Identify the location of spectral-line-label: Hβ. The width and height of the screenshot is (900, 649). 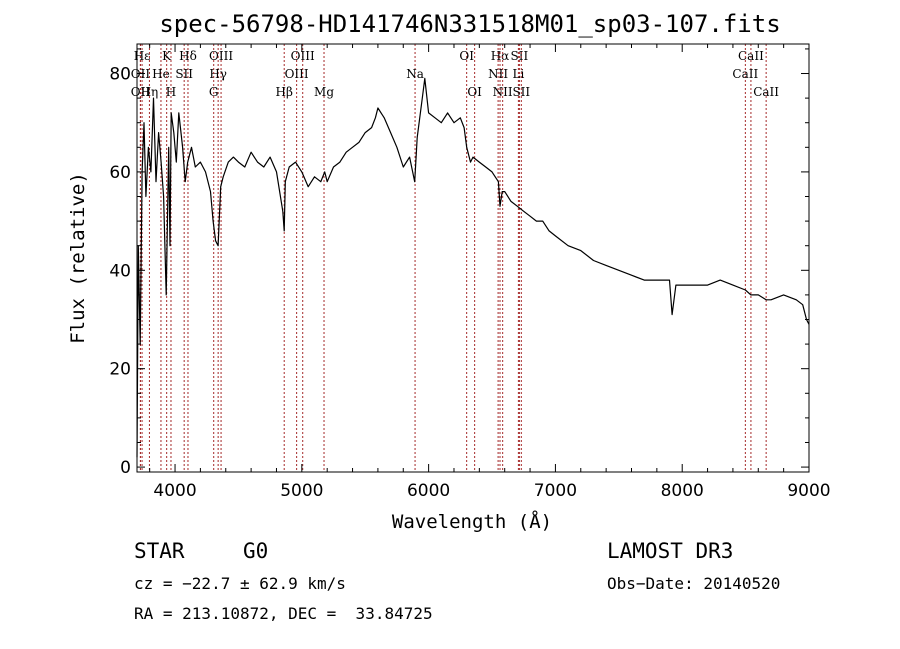
(284, 92).